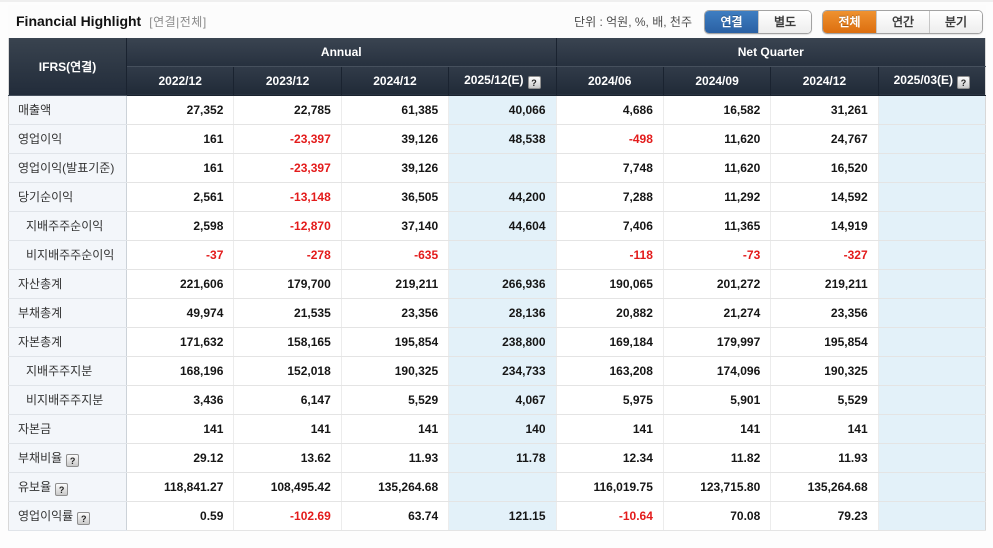 The width and height of the screenshot is (993, 548). Describe the element at coordinates (395, 284) in the screenshot. I see `table-cell: 219,211` at that location.